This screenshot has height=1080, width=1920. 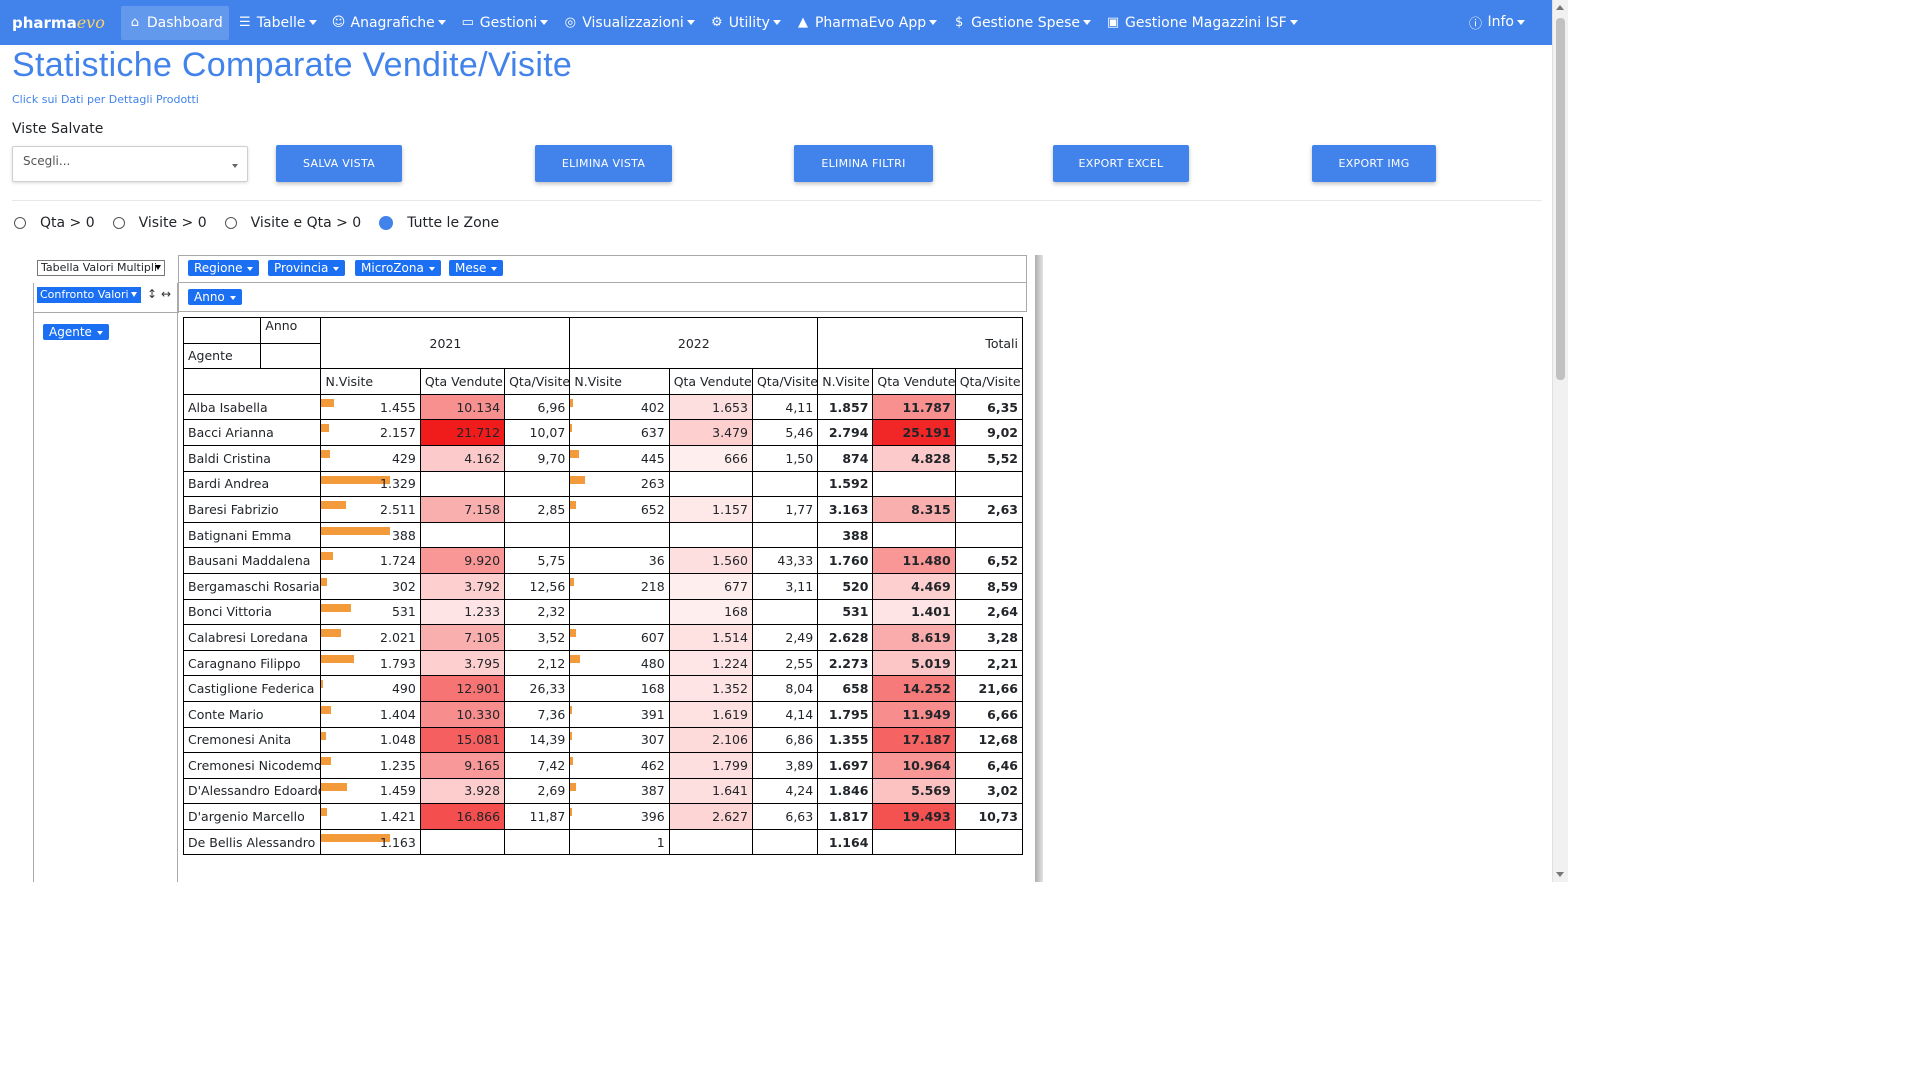 What do you see at coordinates (989, 509) in the screenshot?
I see `table-cell: 2,63` at bounding box center [989, 509].